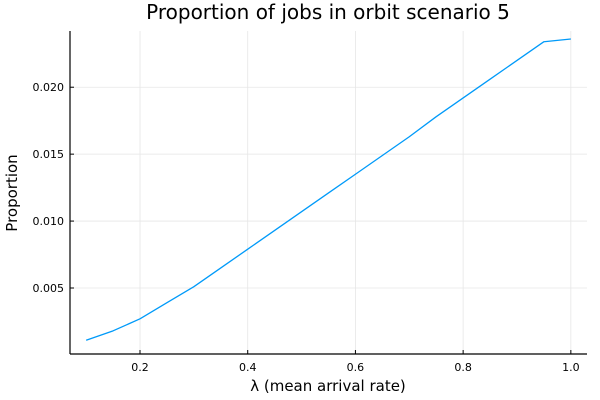  I want to click on x-tick-label: 1.0, so click(571, 367).